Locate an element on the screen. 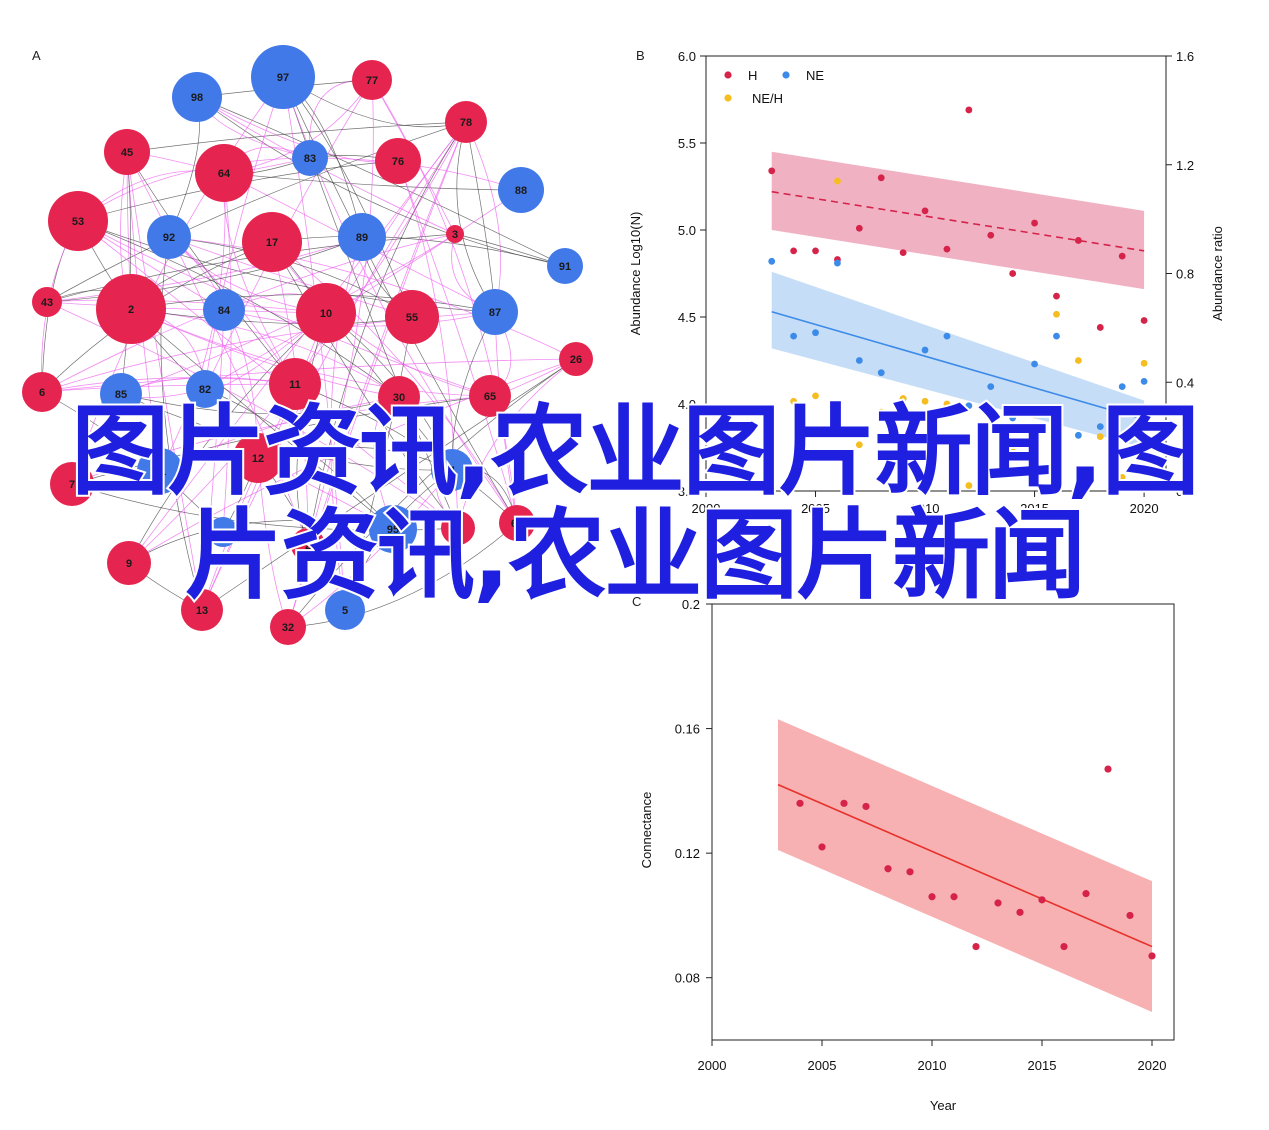  node-label: 91 is located at coordinates (565, 267).